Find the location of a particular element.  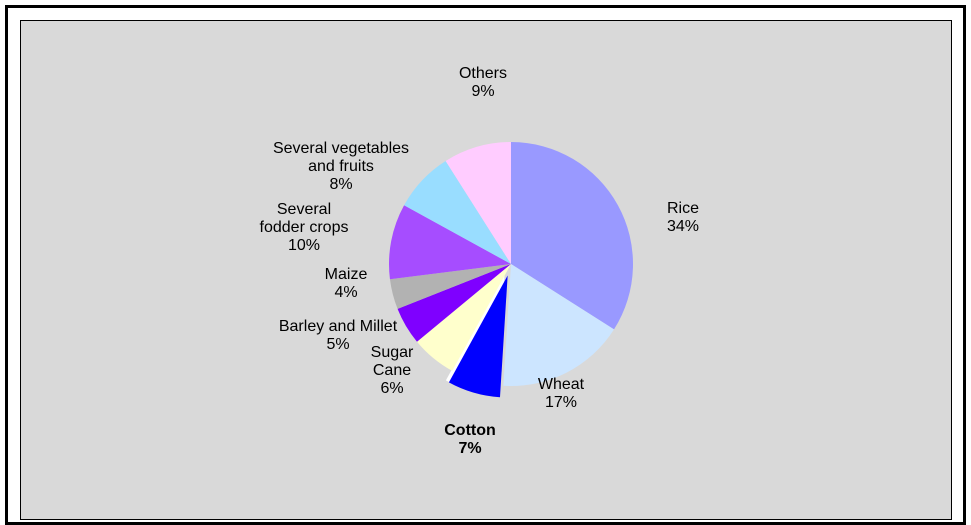

pie-slice-others is located at coordinates (478, 203).